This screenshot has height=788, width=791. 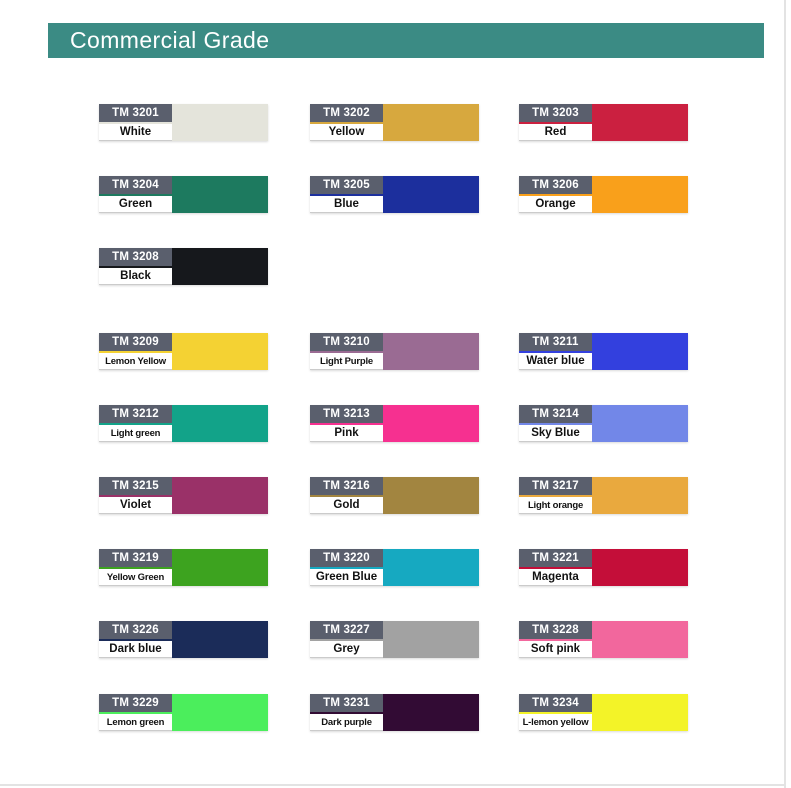 I want to click on swatch-name: Soft pink, so click(x=555, y=649).